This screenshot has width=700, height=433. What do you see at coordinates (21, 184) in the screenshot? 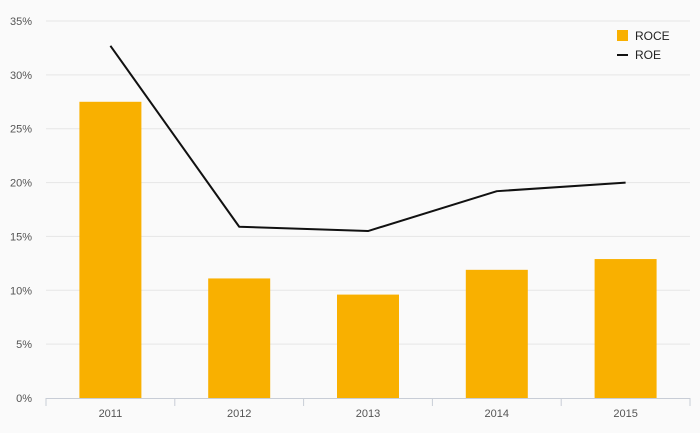
I see `y-tick-label: 20%` at bounding box center [21, 184].